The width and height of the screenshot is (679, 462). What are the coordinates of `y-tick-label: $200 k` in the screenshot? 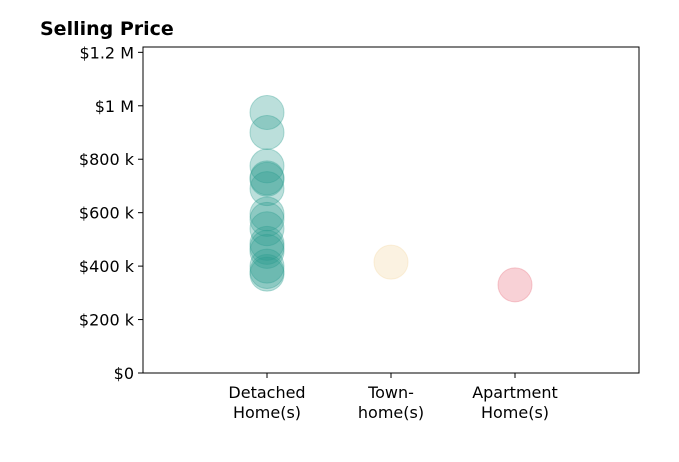 It's located at (107, 320).